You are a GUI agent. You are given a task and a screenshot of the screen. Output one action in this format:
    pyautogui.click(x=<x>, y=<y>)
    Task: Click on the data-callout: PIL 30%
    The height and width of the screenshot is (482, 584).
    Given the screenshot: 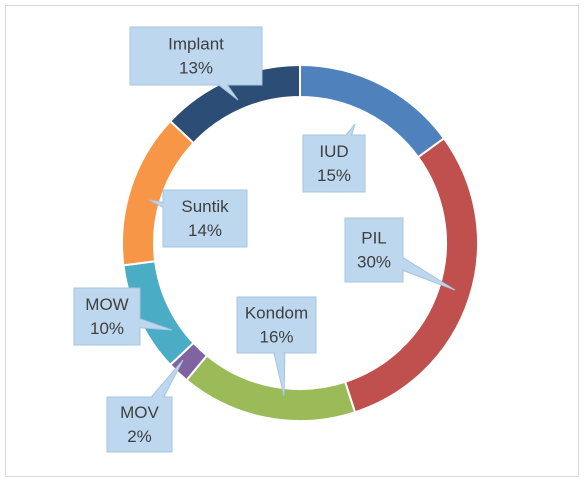 What is the action you would take?
    pyautogui.click(x=400, y=254)
    